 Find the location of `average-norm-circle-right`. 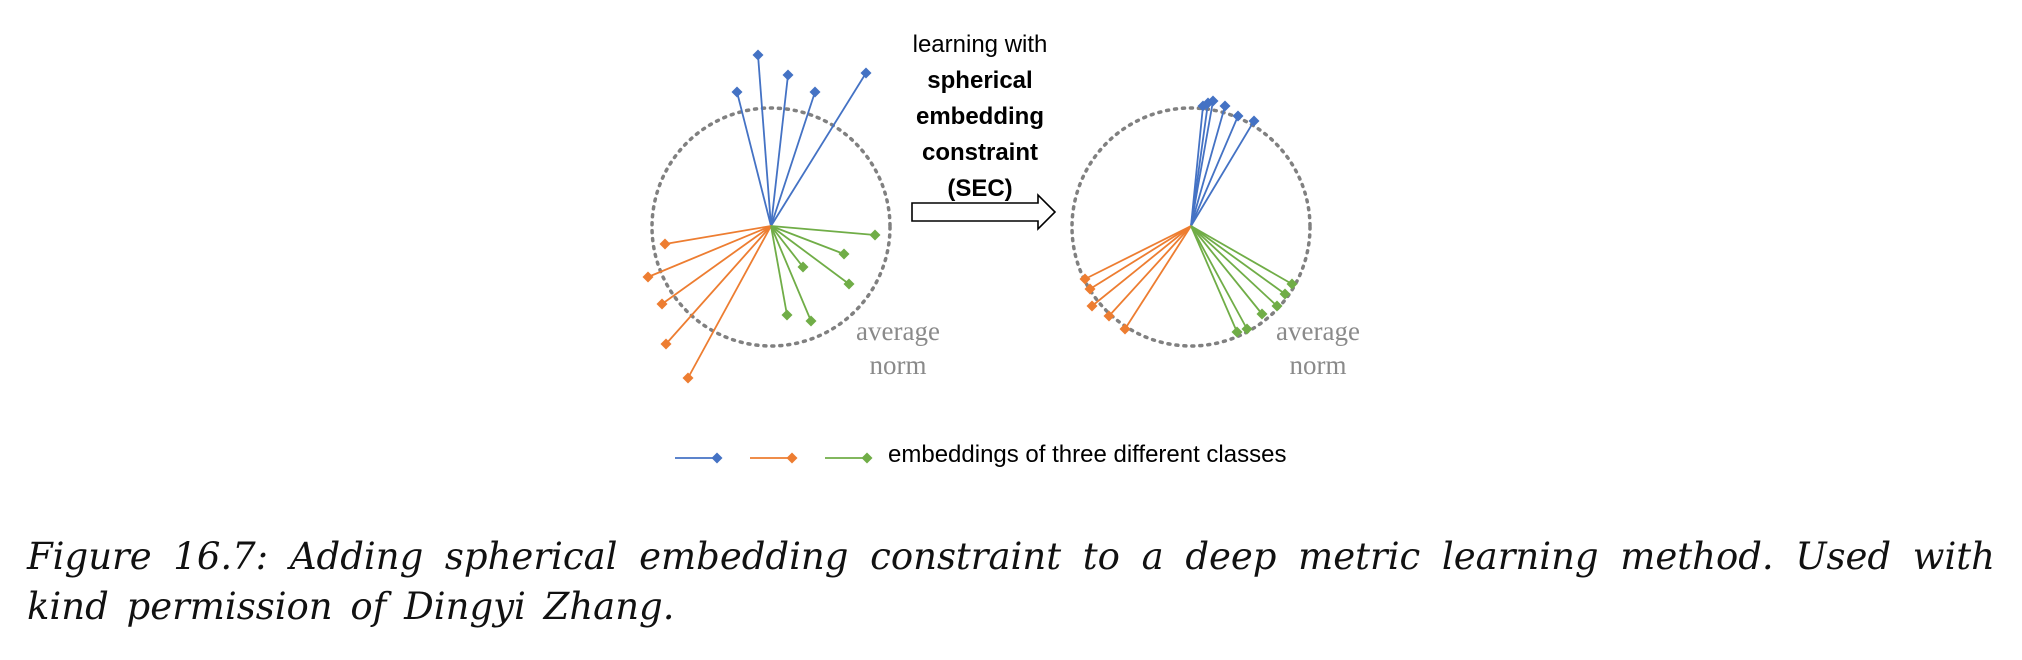

average-norm-circle-right is located at coordinates (1191, 227).